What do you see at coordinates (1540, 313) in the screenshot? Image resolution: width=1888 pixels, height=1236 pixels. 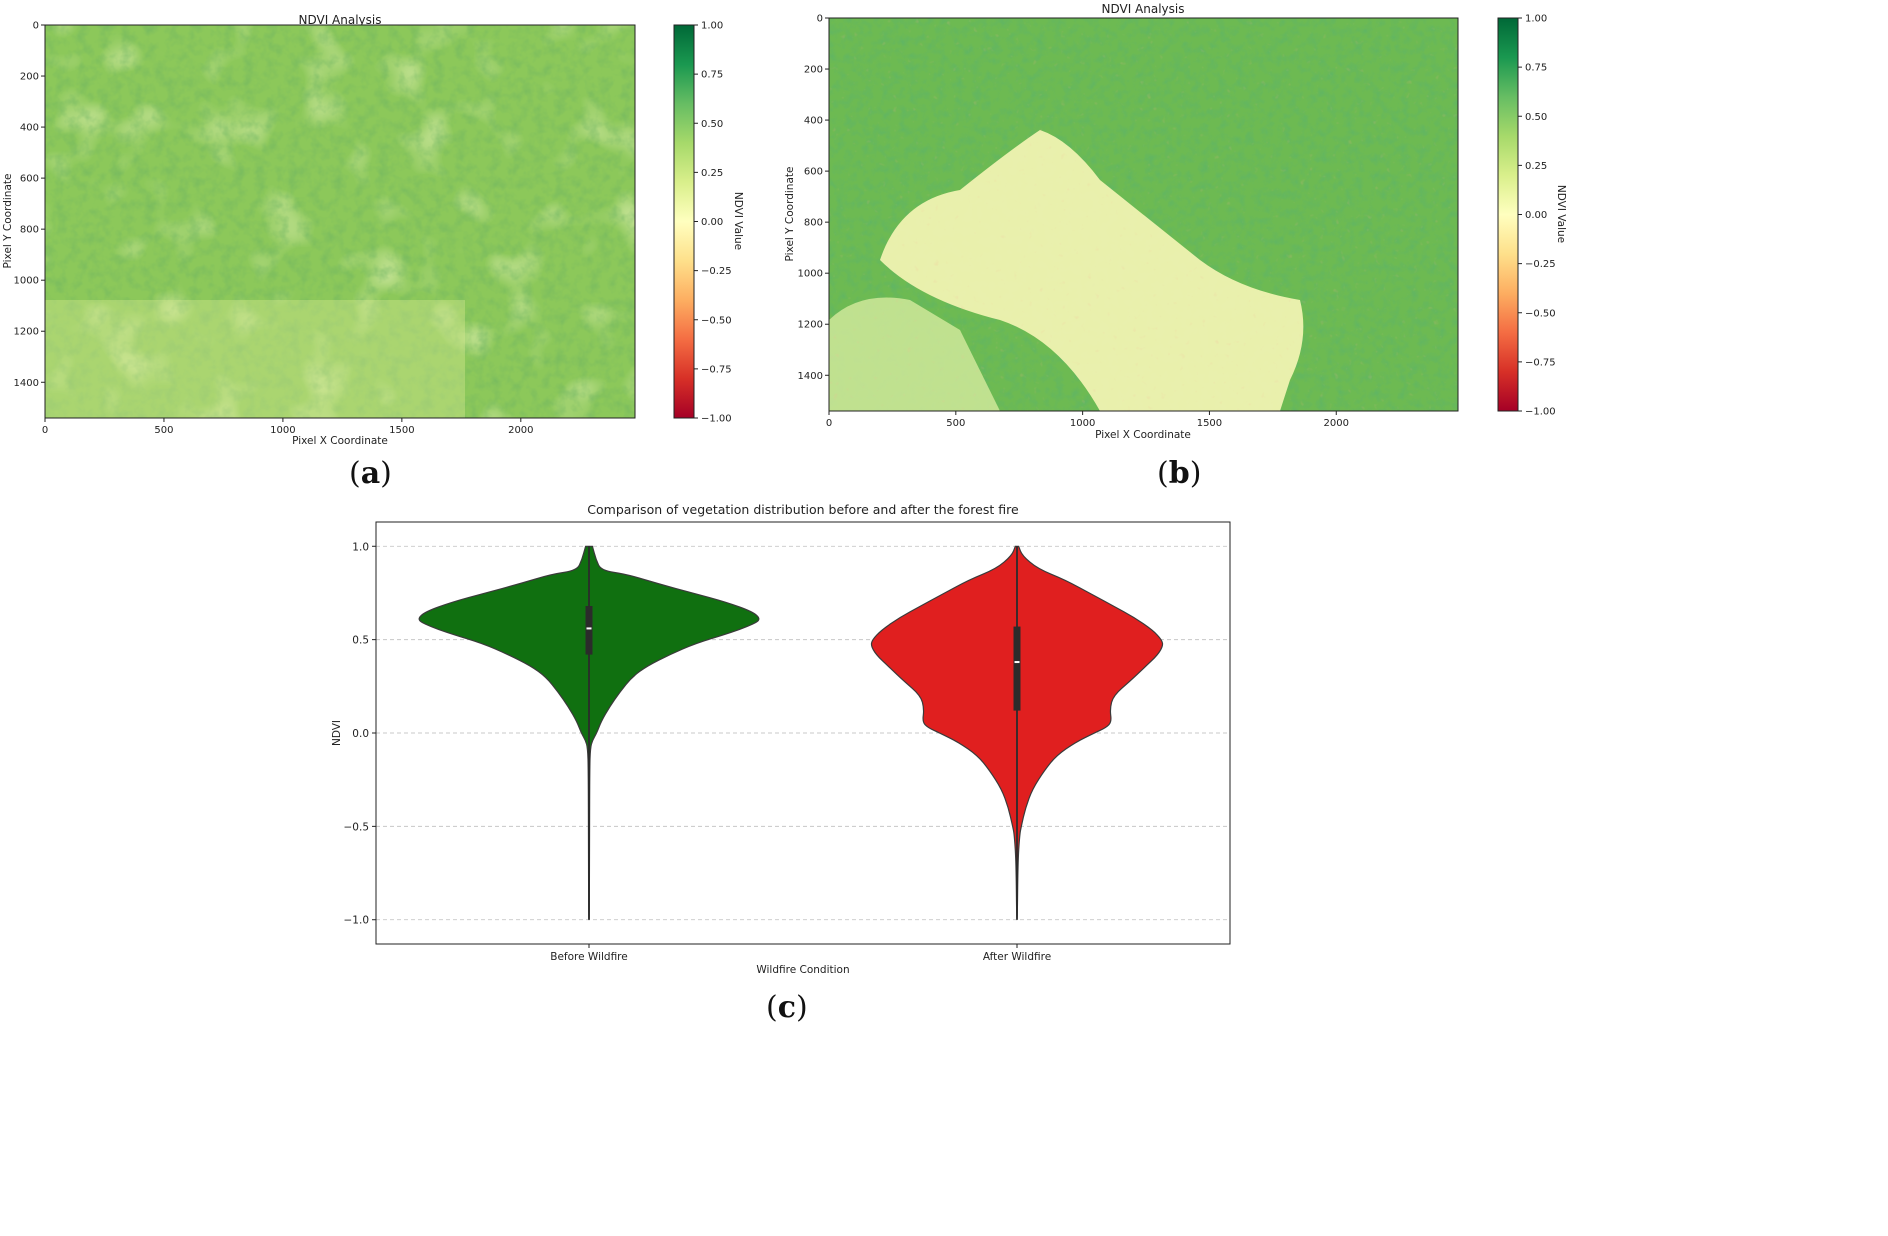 I see `b-colorbar-tick-label: −0.50` at bounding box center [1540, 313].